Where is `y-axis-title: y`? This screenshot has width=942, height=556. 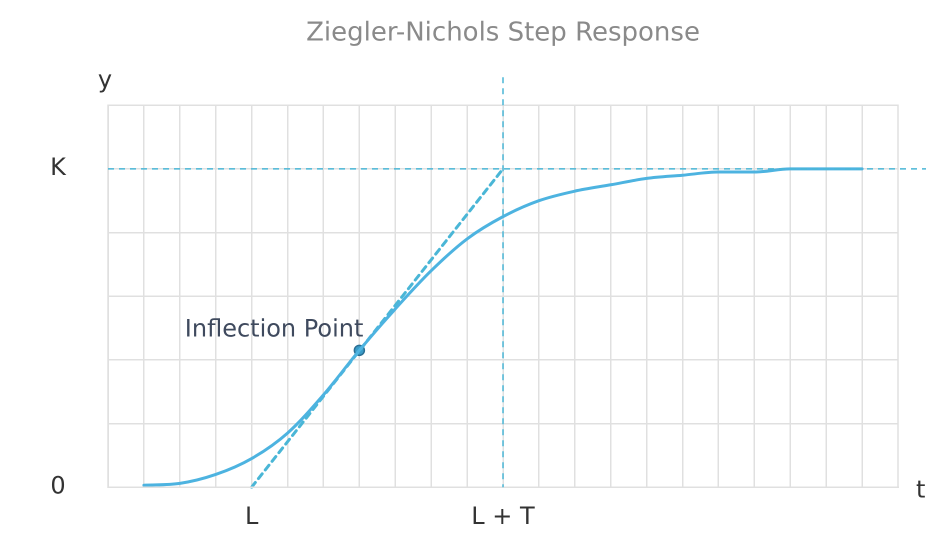
y-axis-title: y is located at coordinates (105, 79).